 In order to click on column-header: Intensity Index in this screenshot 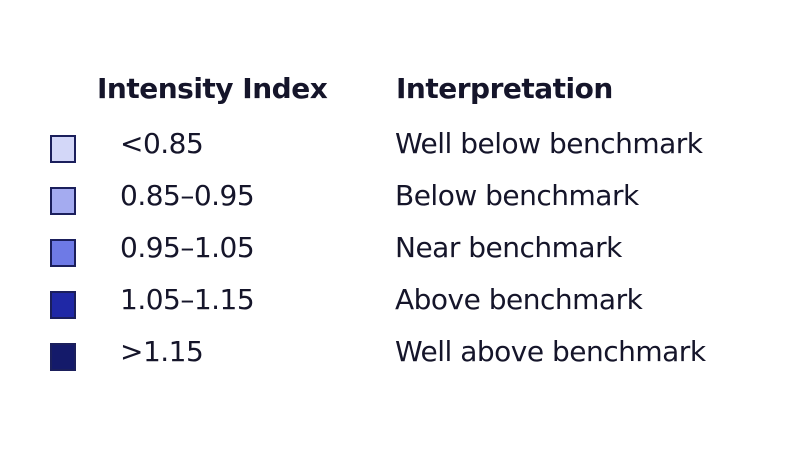, I will do `click(212, 88)`.